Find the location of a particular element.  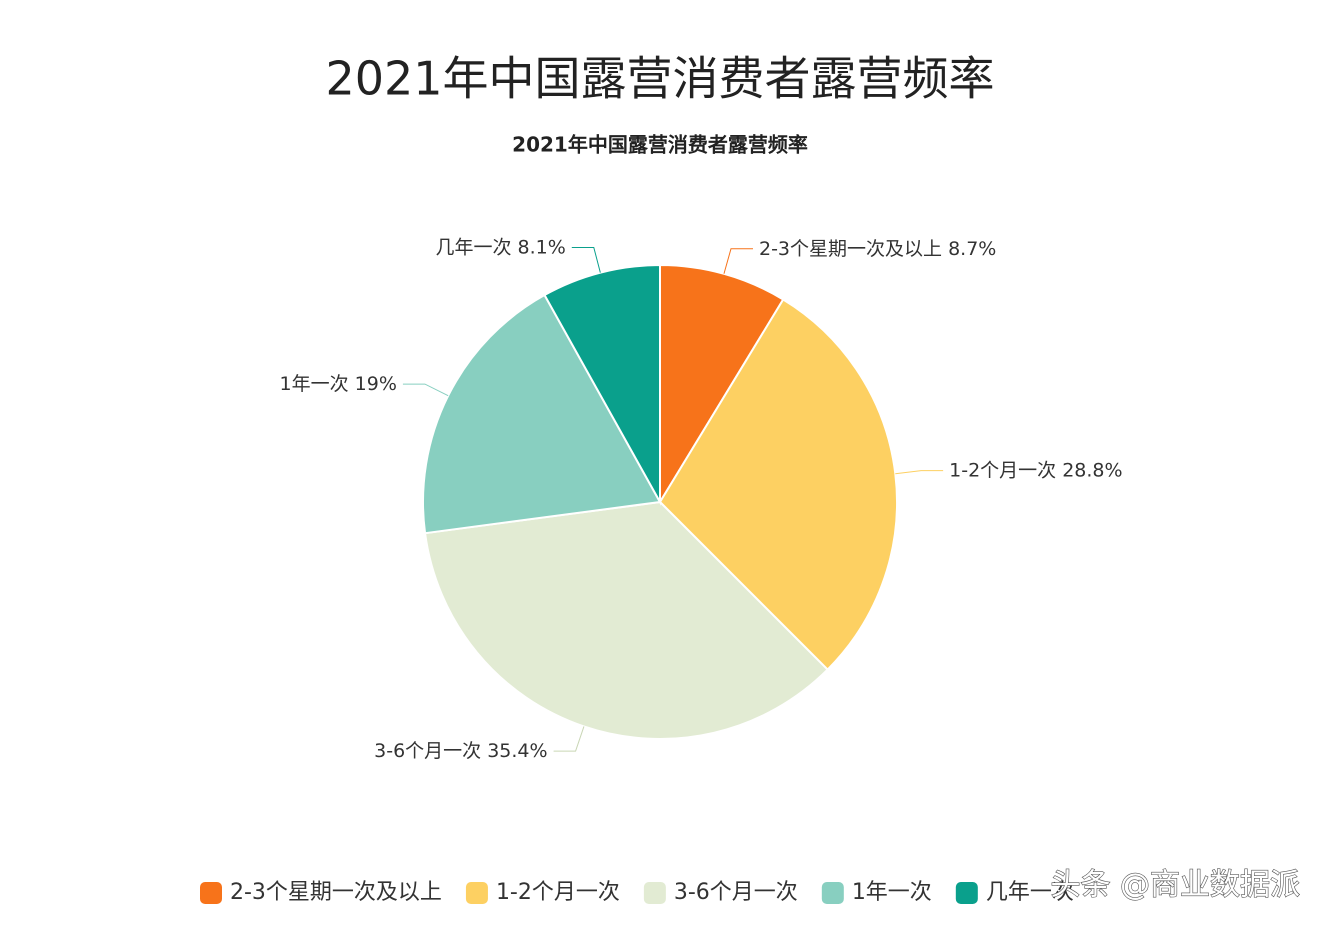

slice-label-value: 19% is located at coordinates (376, 384).